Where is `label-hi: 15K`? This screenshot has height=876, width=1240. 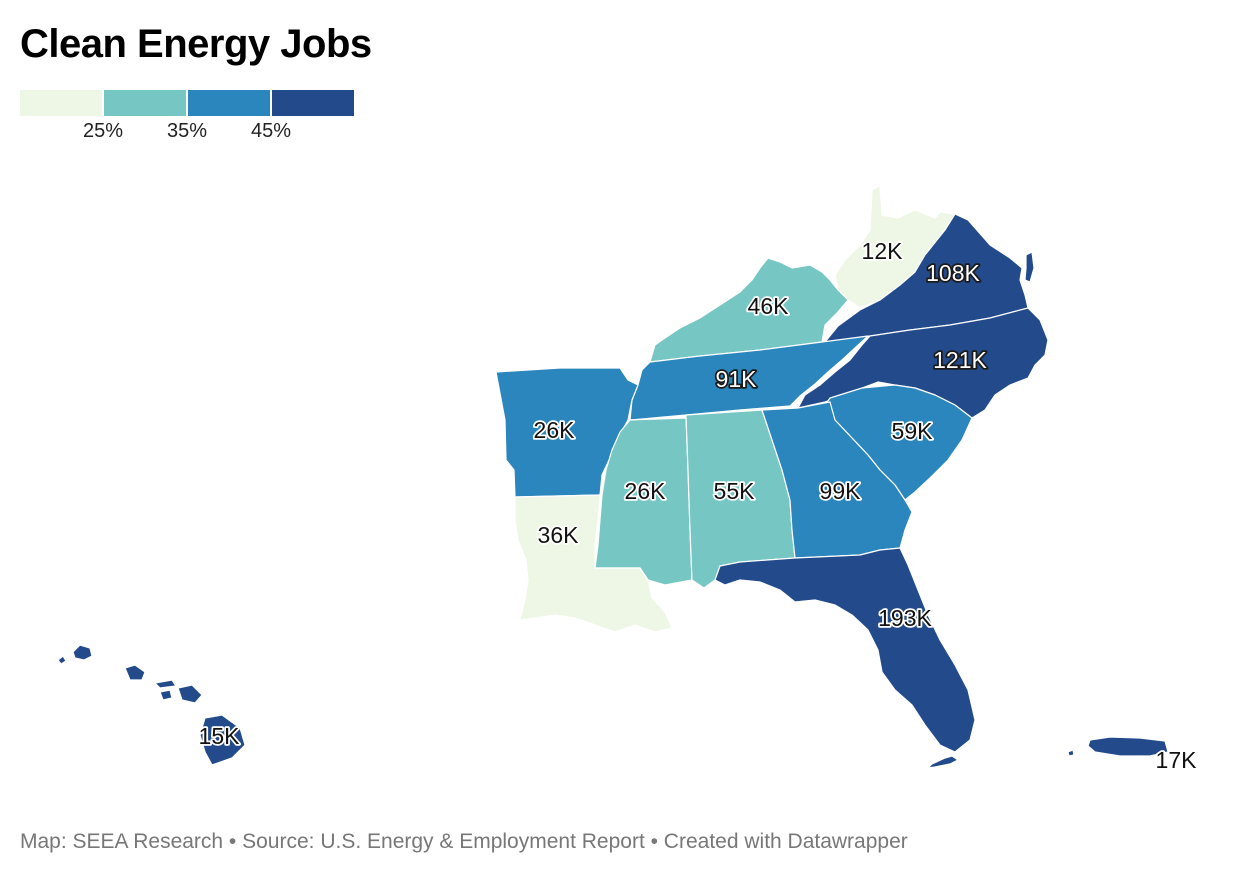
label-hi: 15K is located at coordinates (220, 736).